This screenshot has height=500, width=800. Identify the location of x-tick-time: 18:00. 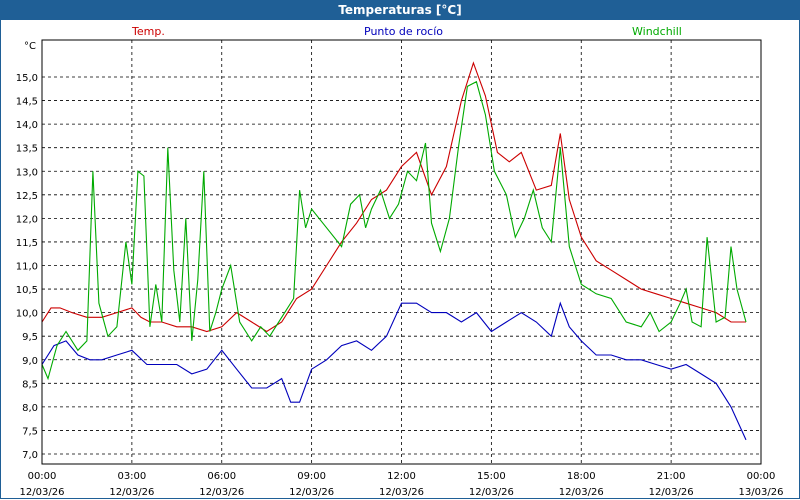
(581, 476).